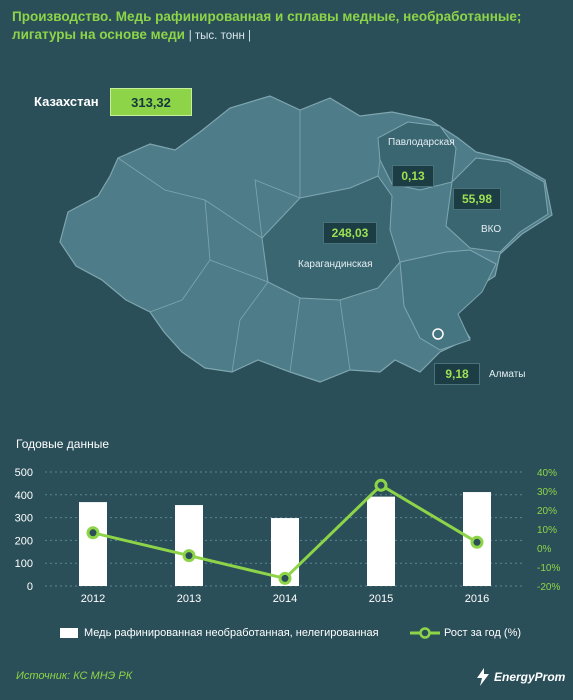 This screenshot has width=573, height=700. I want to click on region-value-almaty: 9,18, so click(457, 374).